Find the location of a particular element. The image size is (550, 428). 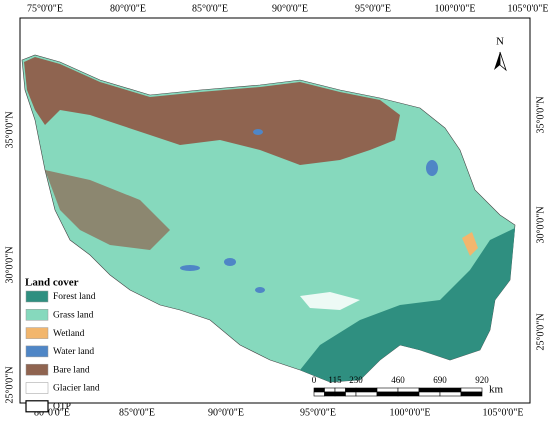

legend-label: Glacier land is located at coordinates (76, 389).